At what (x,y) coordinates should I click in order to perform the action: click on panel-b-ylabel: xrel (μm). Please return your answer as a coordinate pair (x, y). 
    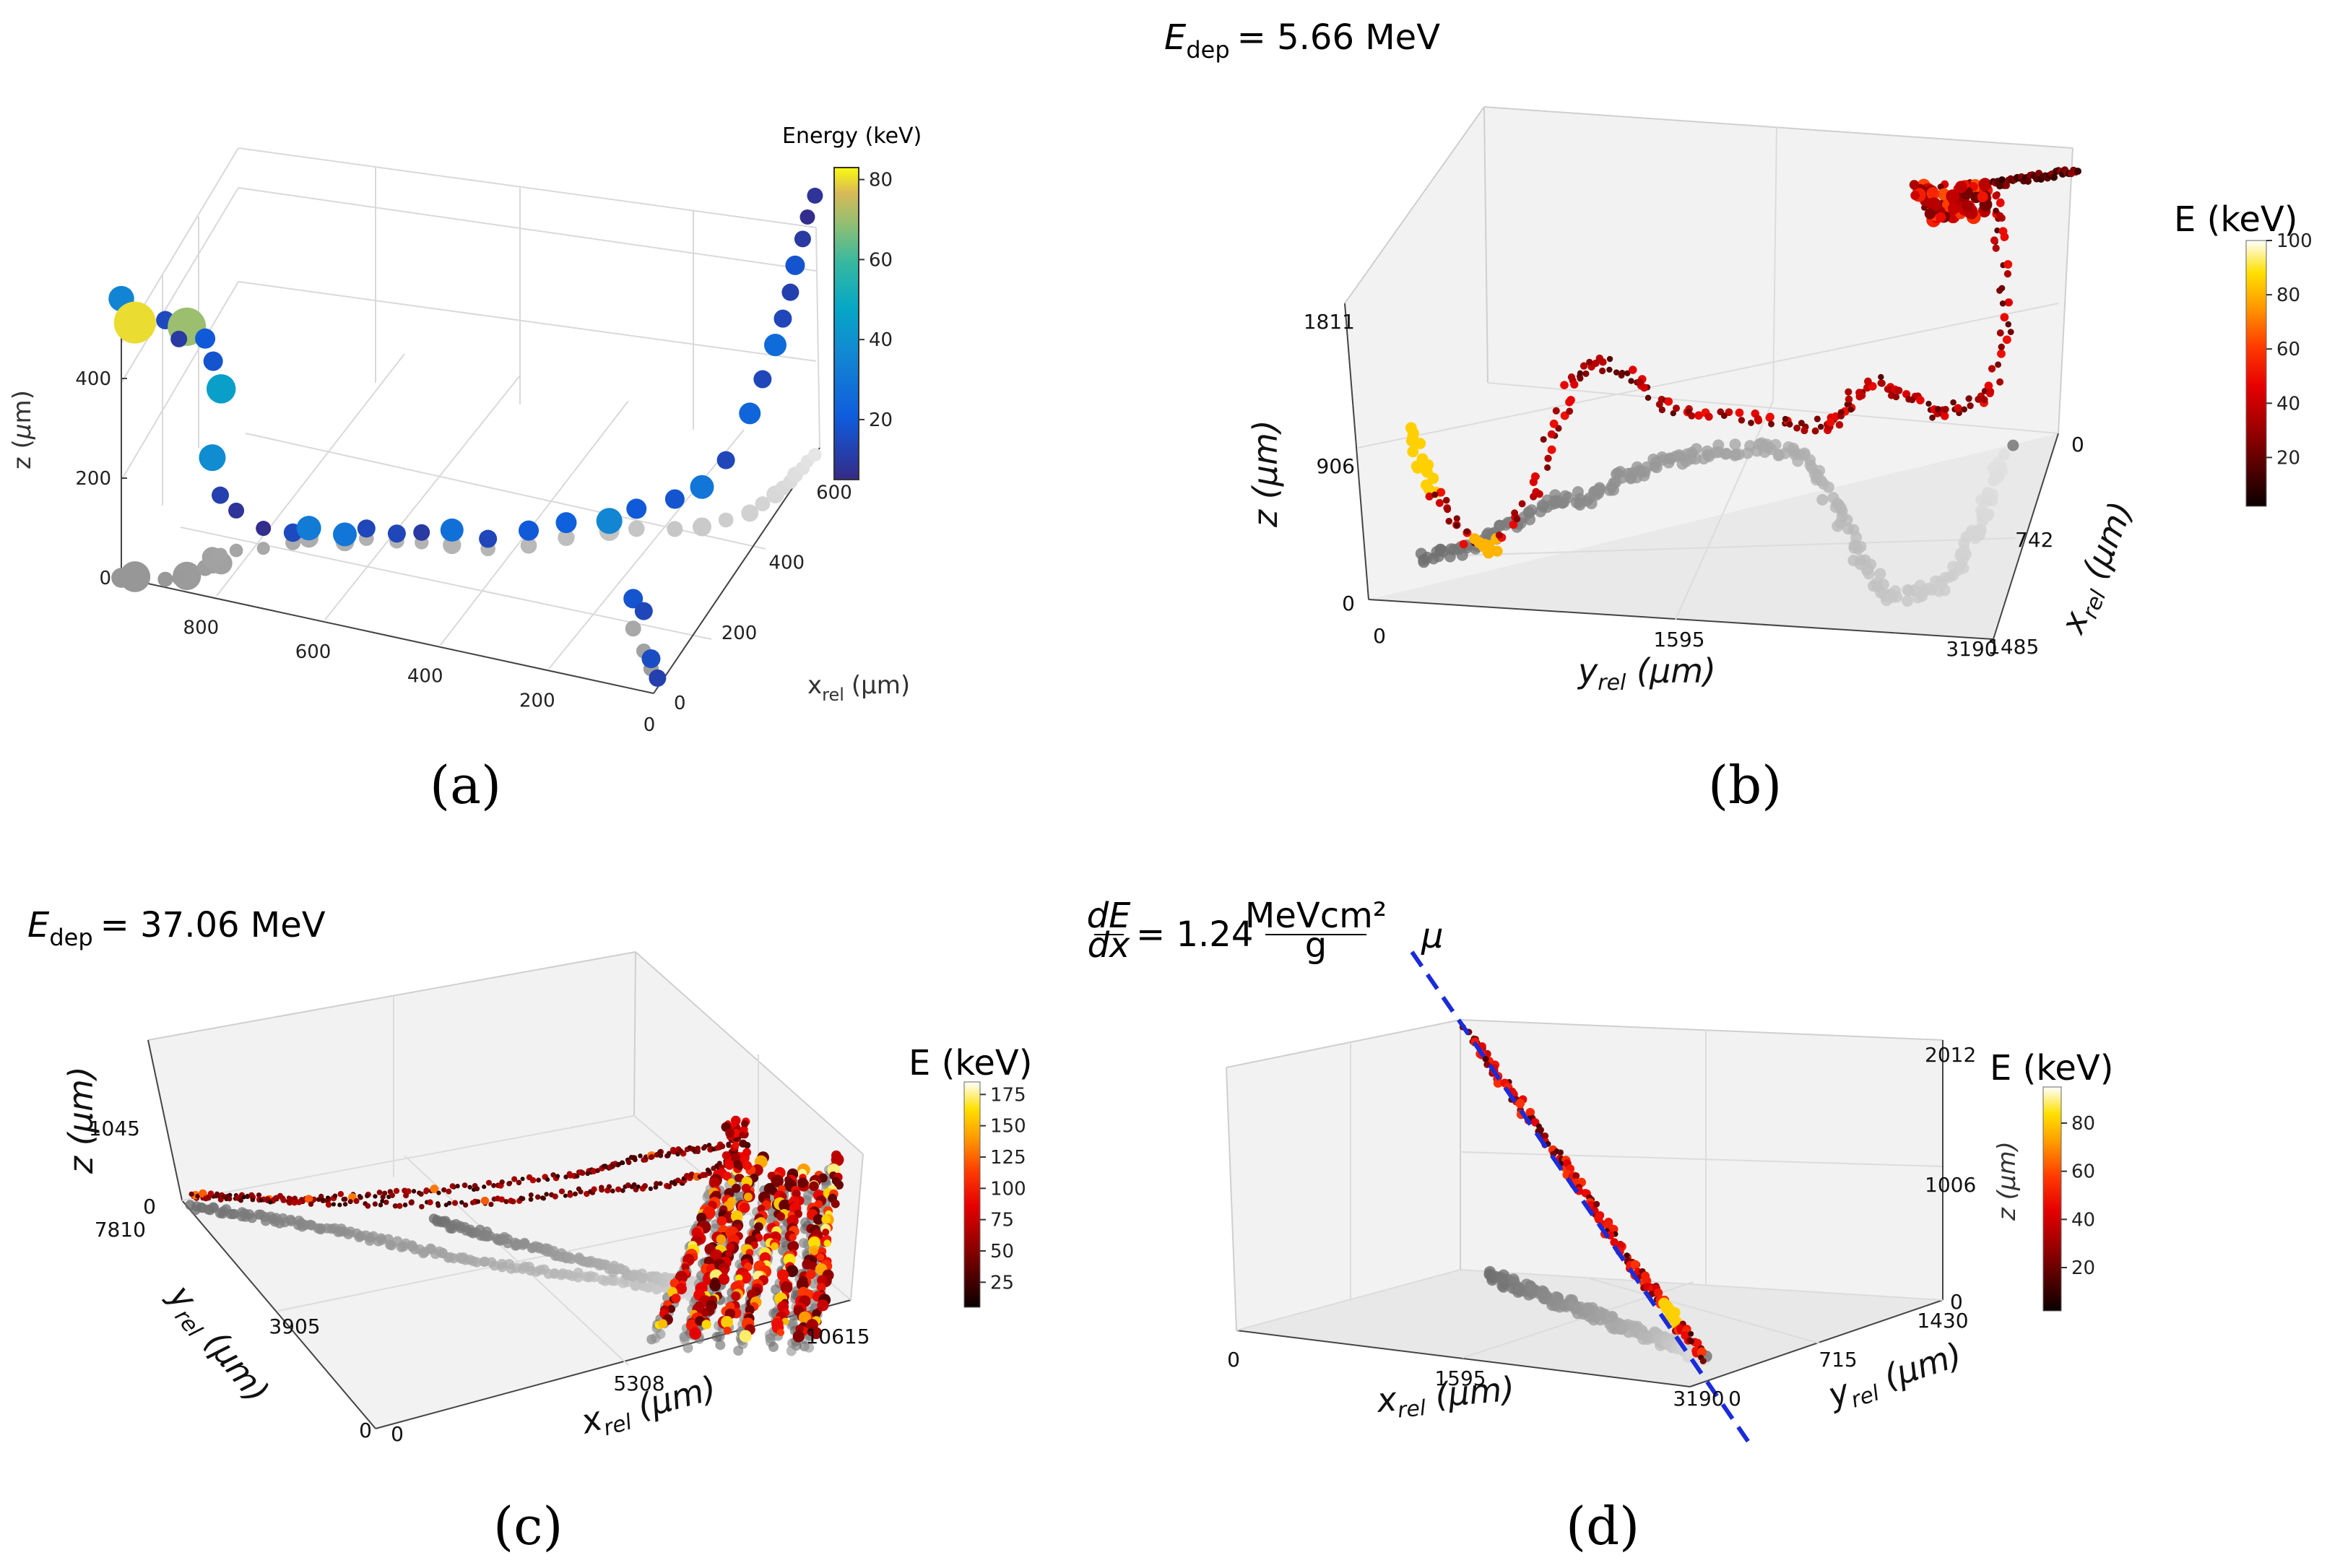
    Looking at the image, I should click on (2098, 569).